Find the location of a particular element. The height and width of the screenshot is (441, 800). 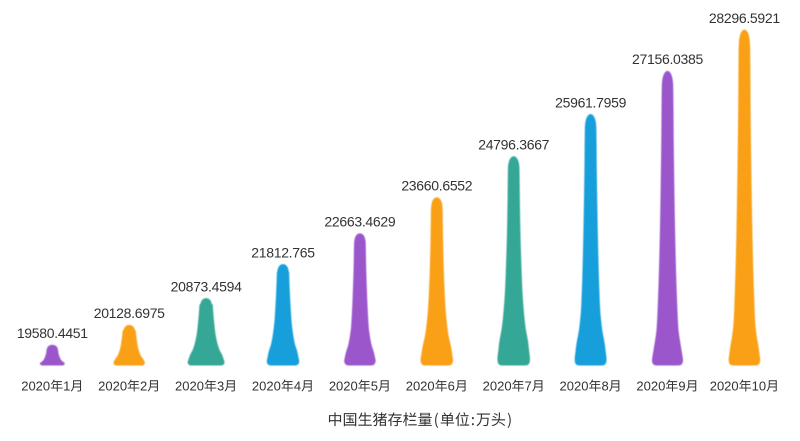

svg-text: 8 is located at coordinates (604, 386).